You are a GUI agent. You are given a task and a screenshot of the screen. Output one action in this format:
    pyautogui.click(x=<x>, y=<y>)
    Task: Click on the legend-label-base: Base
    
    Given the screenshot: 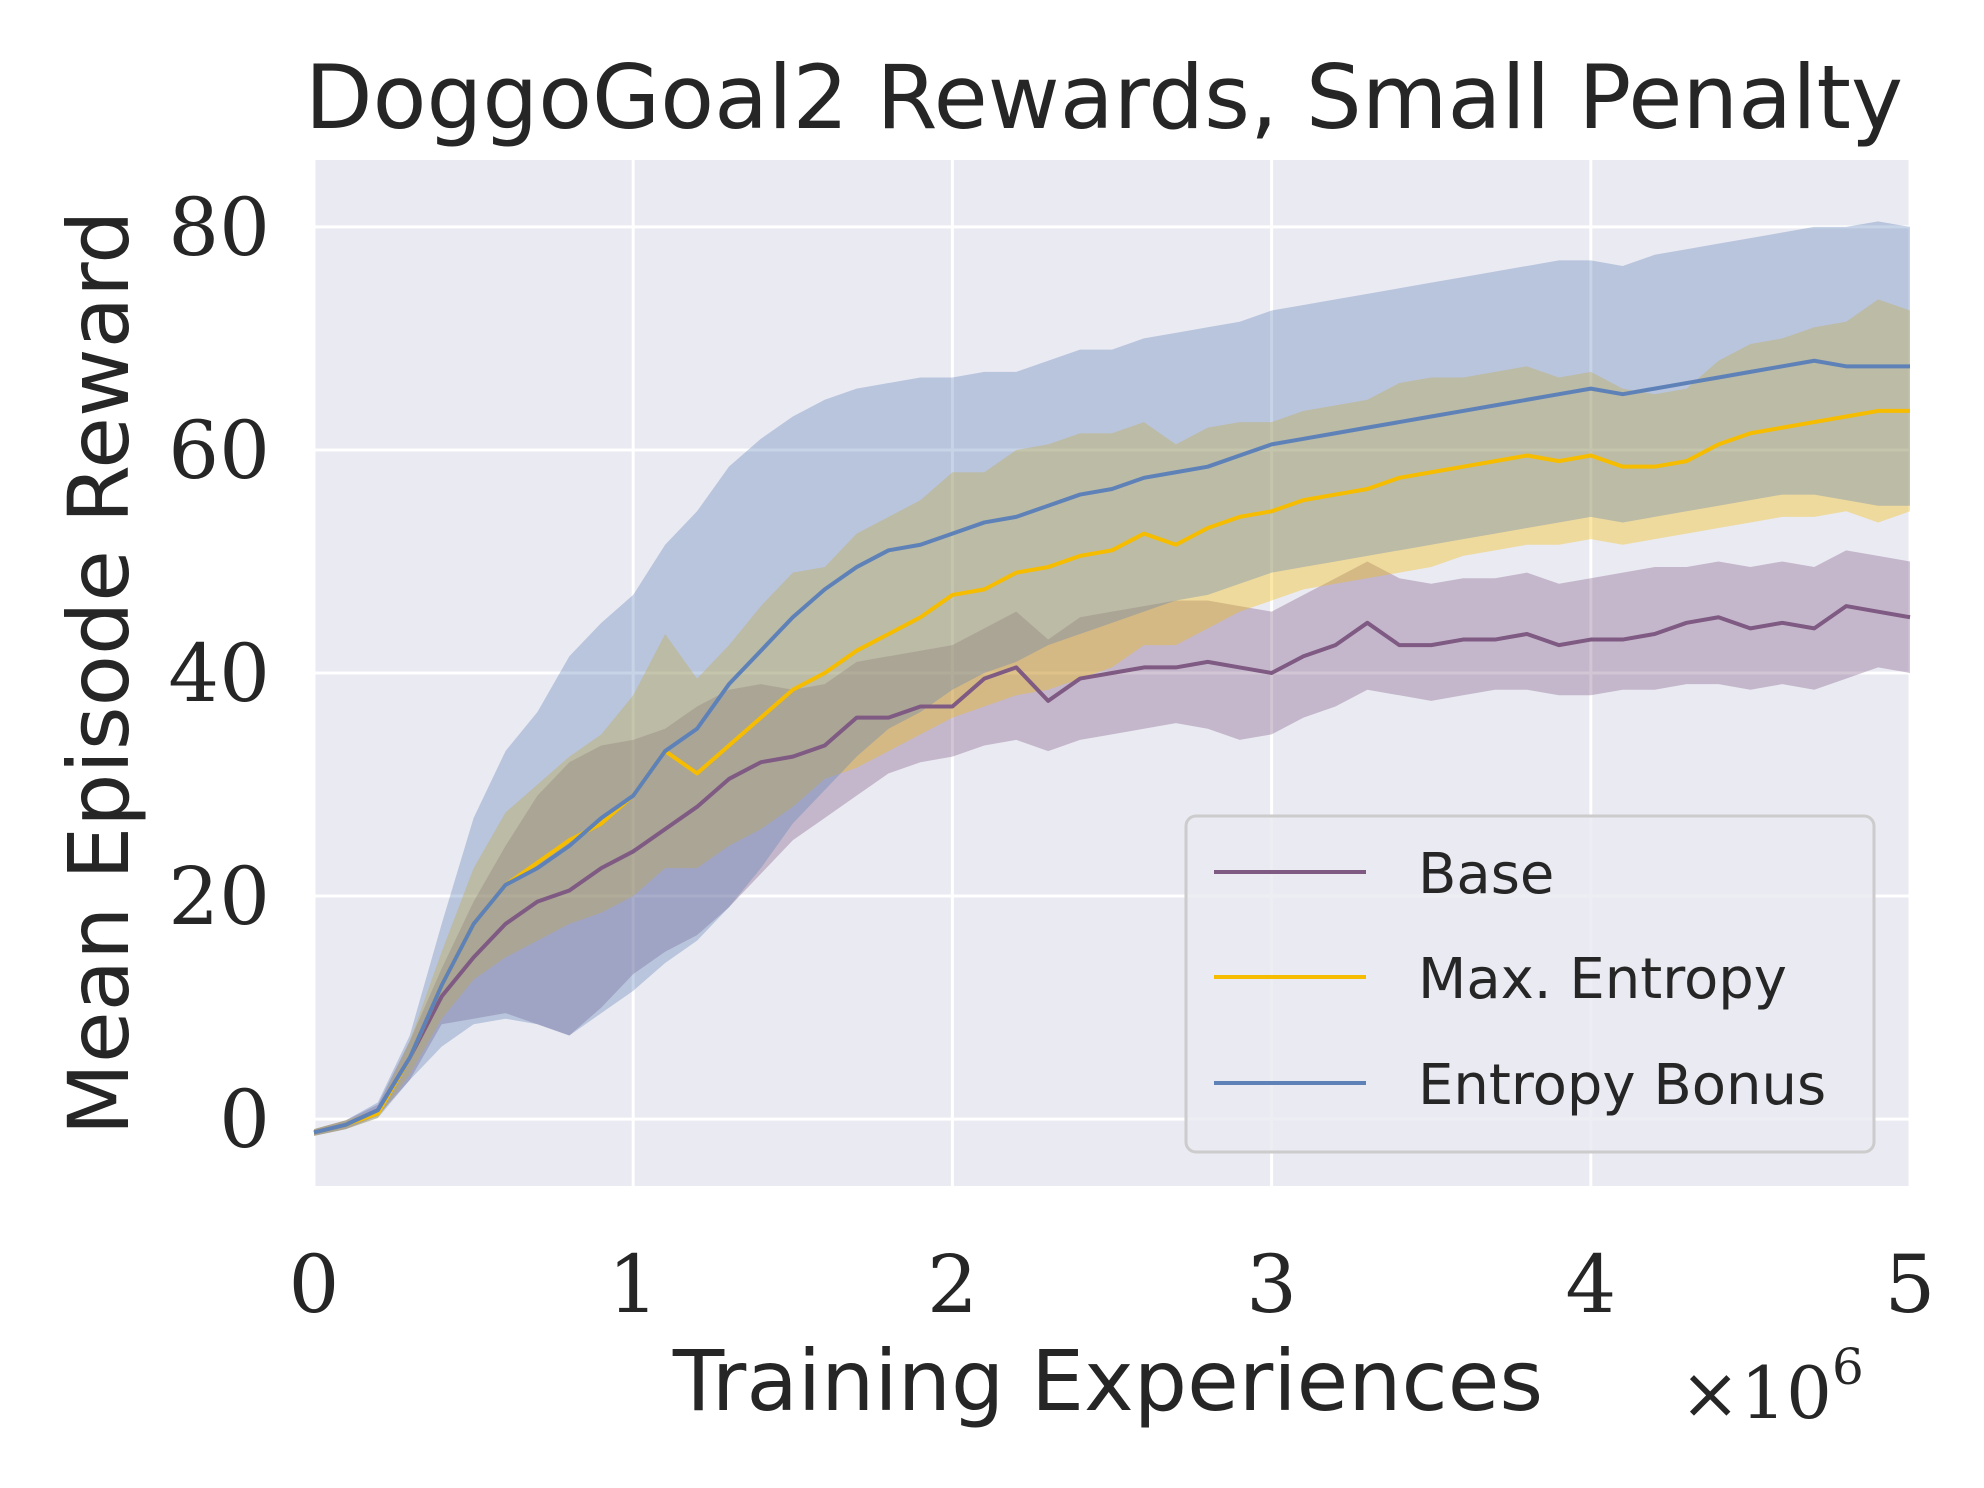 What is the action you would take?
    pyautogui.click(x=1486, y=874)
    